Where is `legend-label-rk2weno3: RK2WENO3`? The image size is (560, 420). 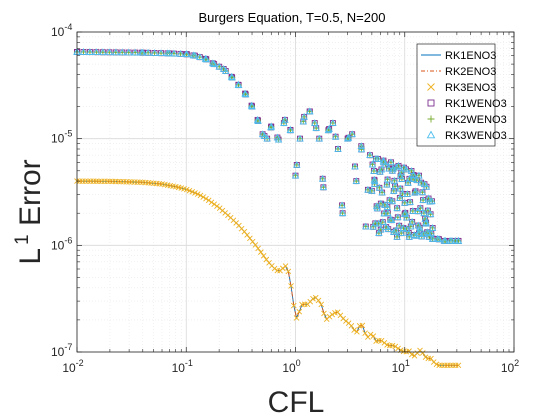
legend-label-rk2weno3: RK2WENO3 is located at coordinates (476, 120).